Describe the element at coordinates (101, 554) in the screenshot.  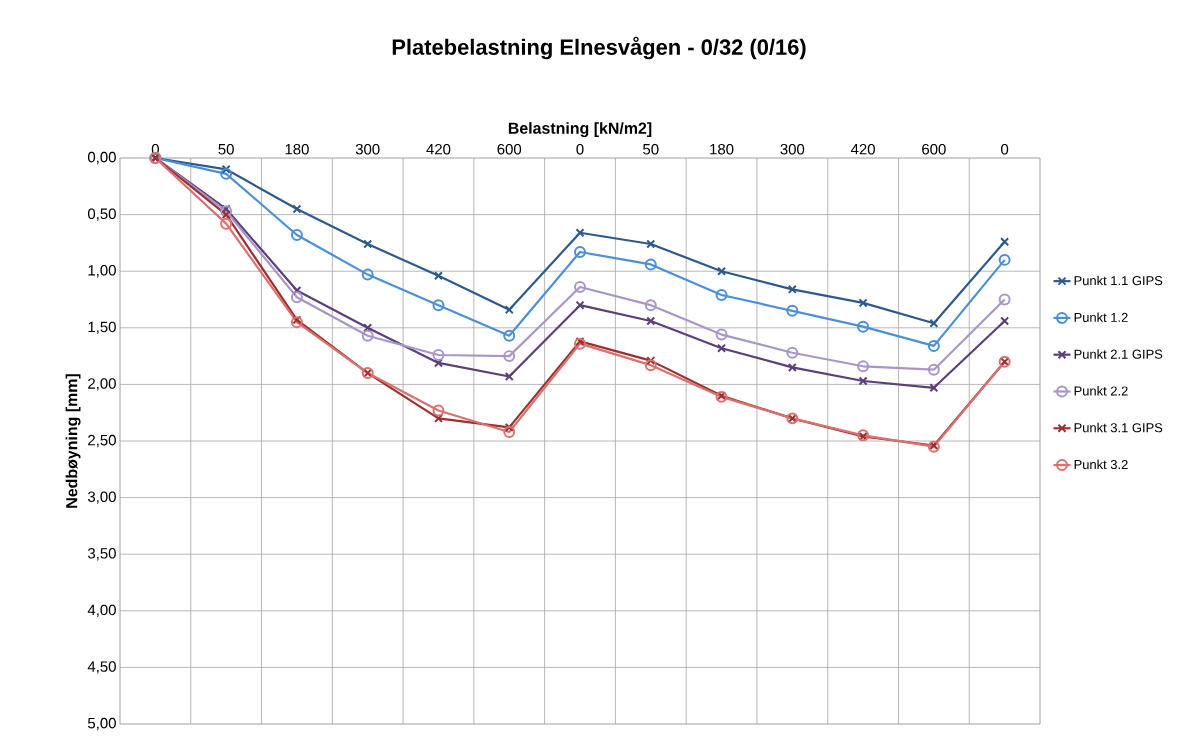
I see `y-tick-label: 3,50` at that location.